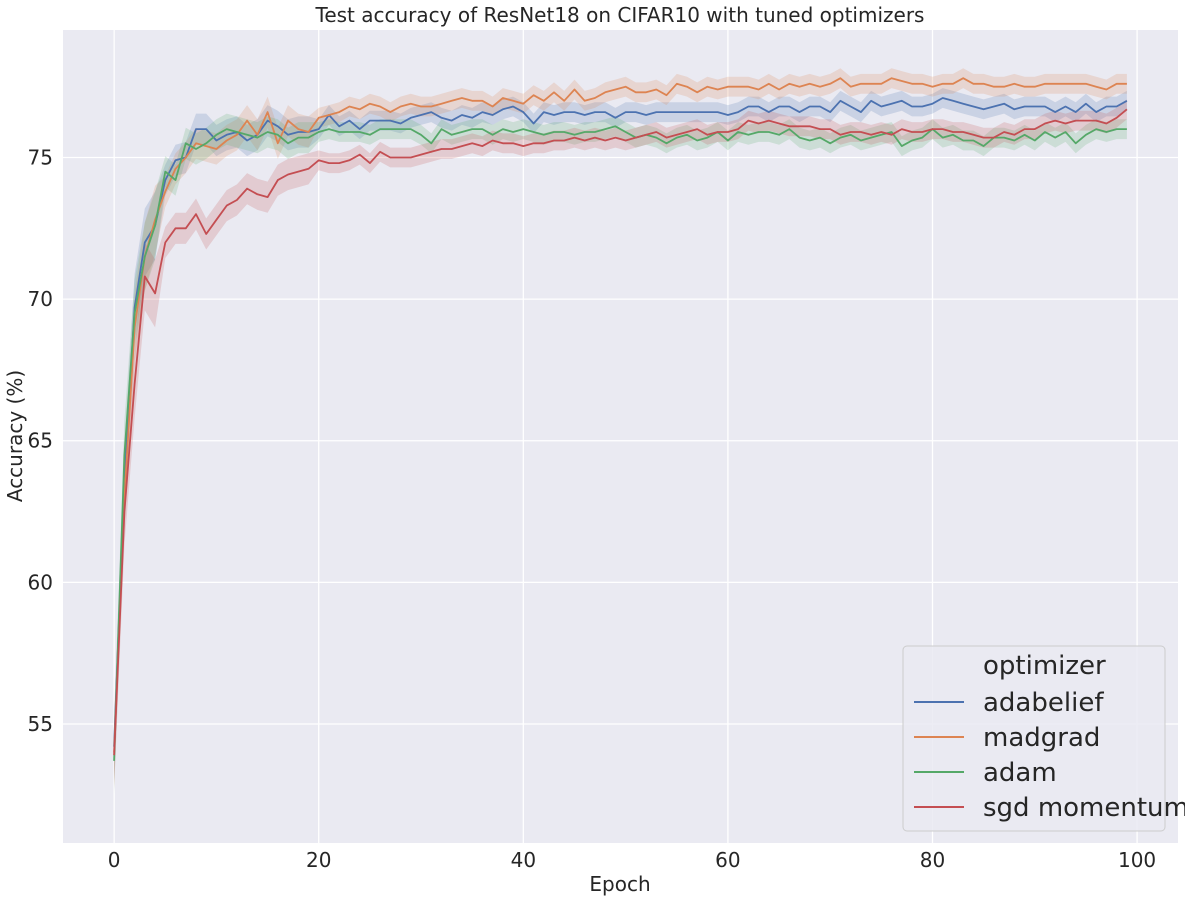  Describe the element at coordinates (619, 884) in the screenshot. I see `x-axis-title: Epoch` at that location.